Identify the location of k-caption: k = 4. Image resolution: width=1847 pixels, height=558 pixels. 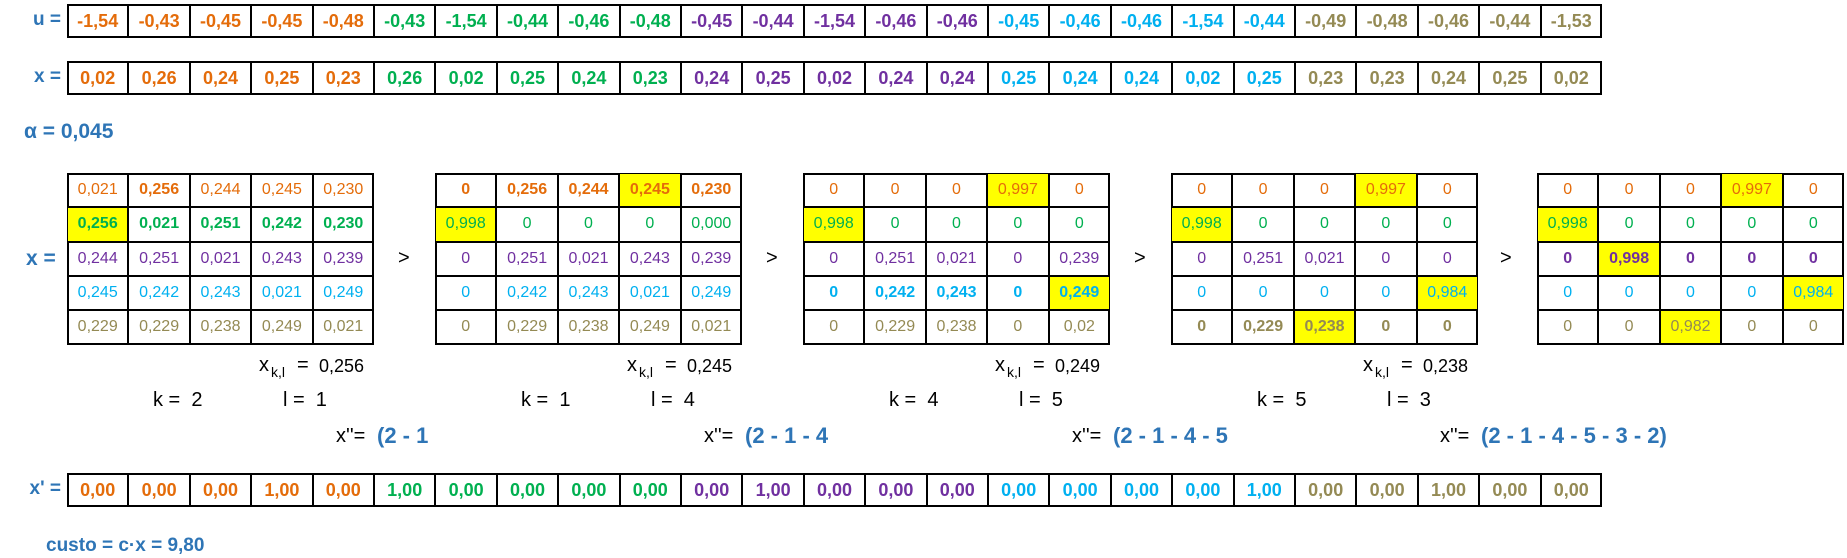
(914, 400).